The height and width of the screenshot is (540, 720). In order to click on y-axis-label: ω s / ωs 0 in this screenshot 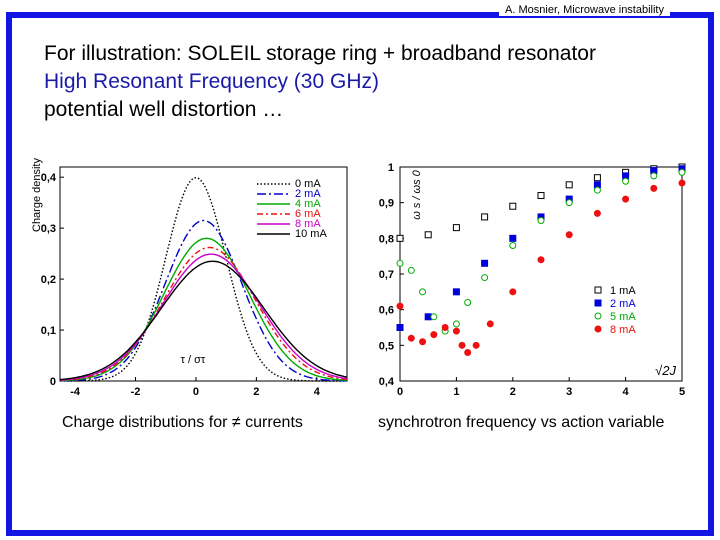, I will do `click(417, 194)`.